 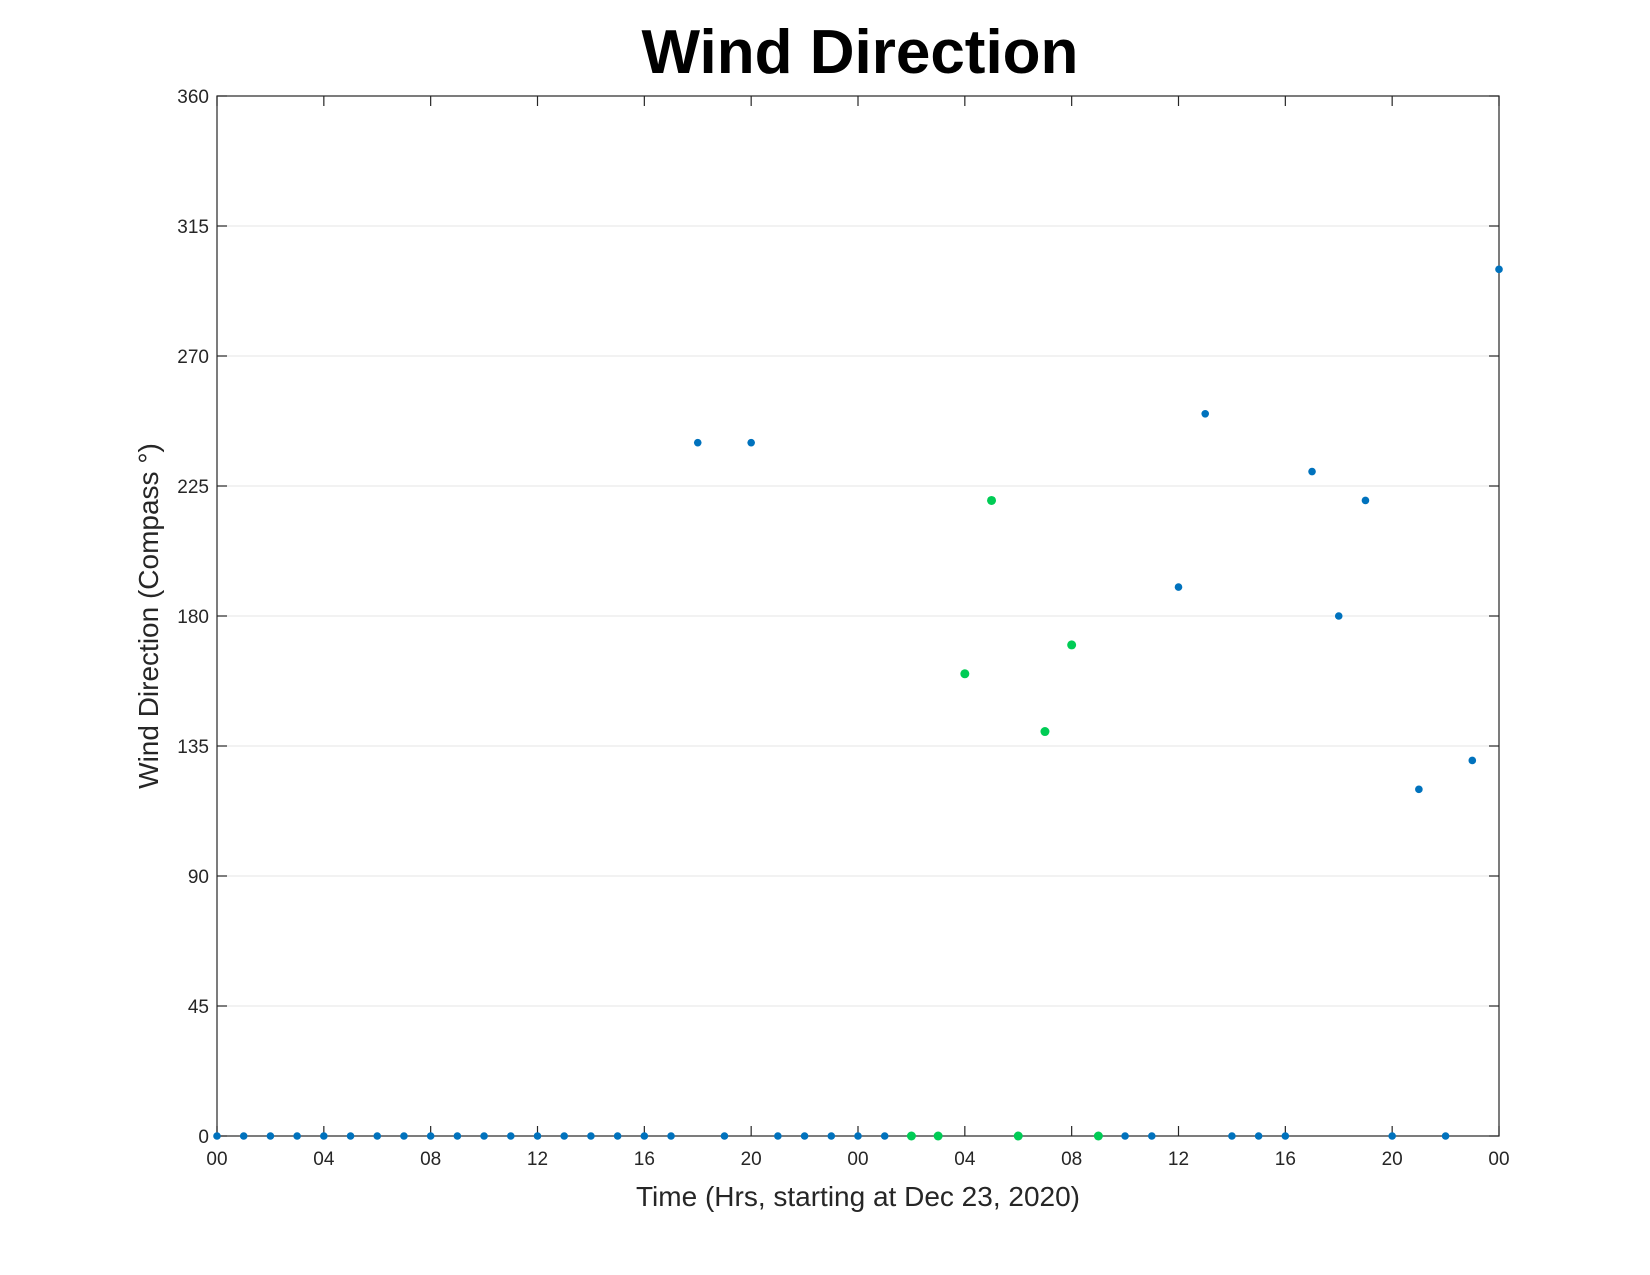 What do you see at coordinates (148, 616) in the screenshot?
I see `y-axis-label: Wind Direction (Compass °)` at bounding box center [148, 616].